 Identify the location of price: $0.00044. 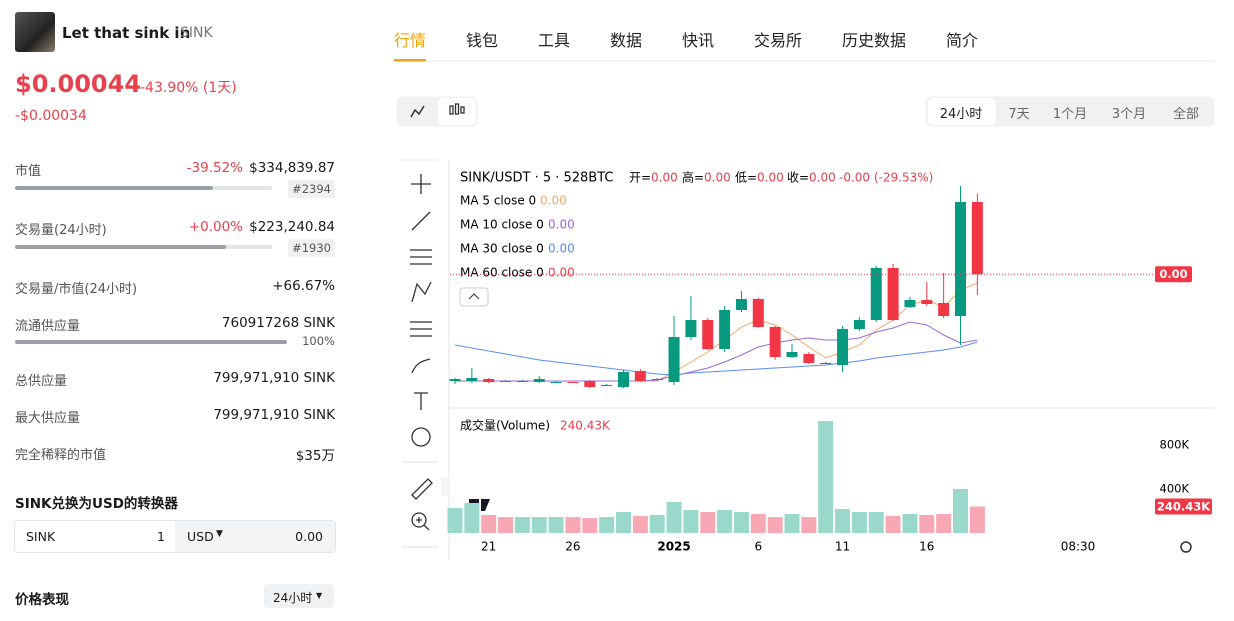
(78, 84).